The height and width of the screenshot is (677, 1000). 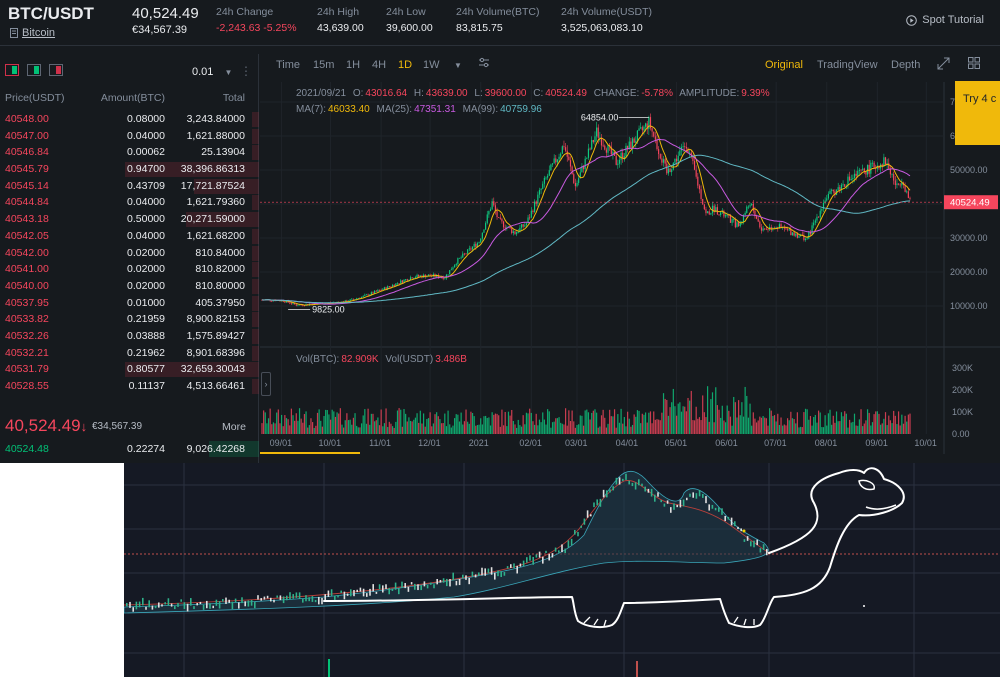 I want to click on orderbook-bids-icon, so click(x=34, y=70).